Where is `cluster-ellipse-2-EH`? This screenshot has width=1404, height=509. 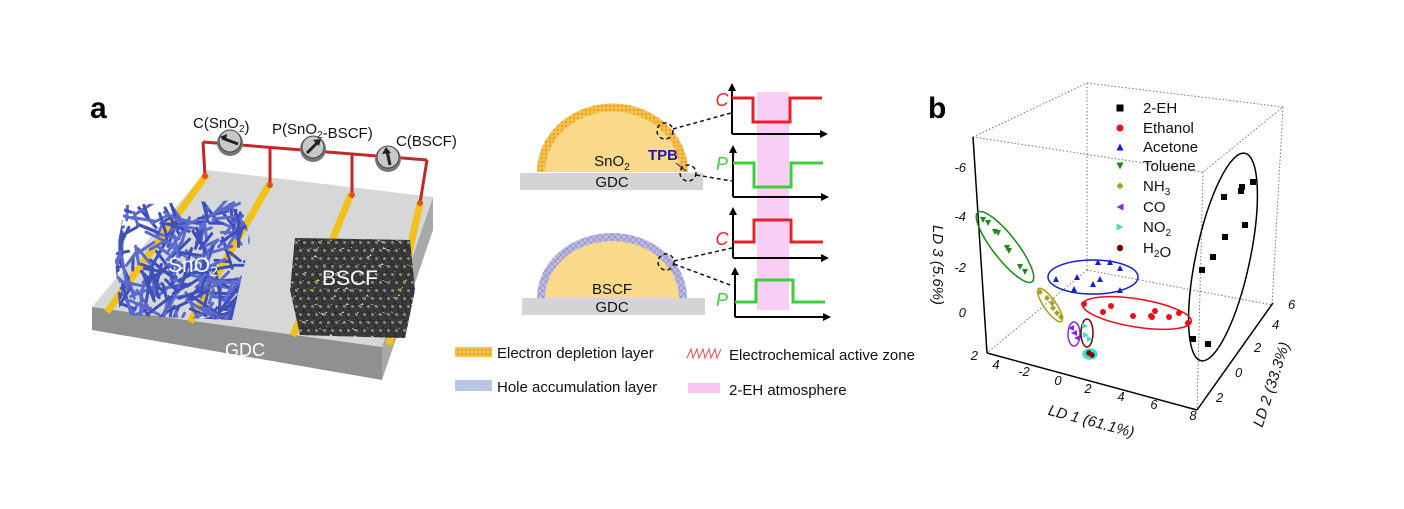 cluster-ellipse-2-EH is located at coordinates (1223, 257).